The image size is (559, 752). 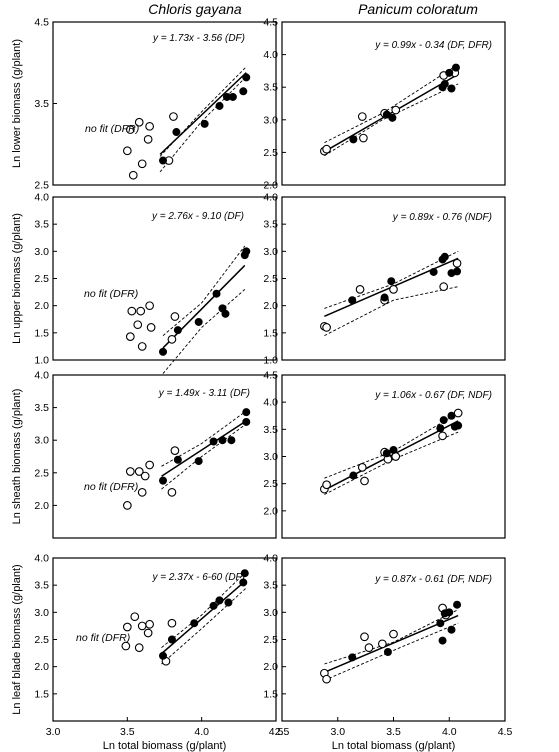 What do you see at coordinates (433, 395) in the screenshot?
I see `regression-equation: y = 1.06x - 0.67 (DF, NDF)` at bounding box center [433, 395].